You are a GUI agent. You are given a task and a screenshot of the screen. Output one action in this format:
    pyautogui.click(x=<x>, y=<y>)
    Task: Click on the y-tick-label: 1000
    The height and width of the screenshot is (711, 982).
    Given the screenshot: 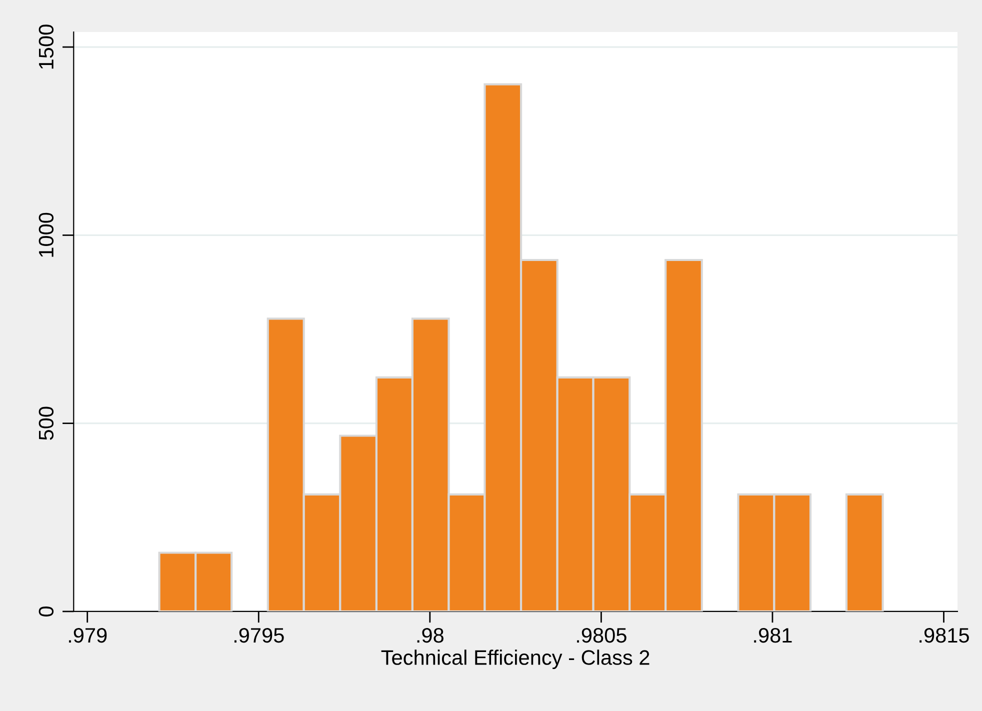 What is the action you would take?
    pyautogui.click(x=46, y=234)
    